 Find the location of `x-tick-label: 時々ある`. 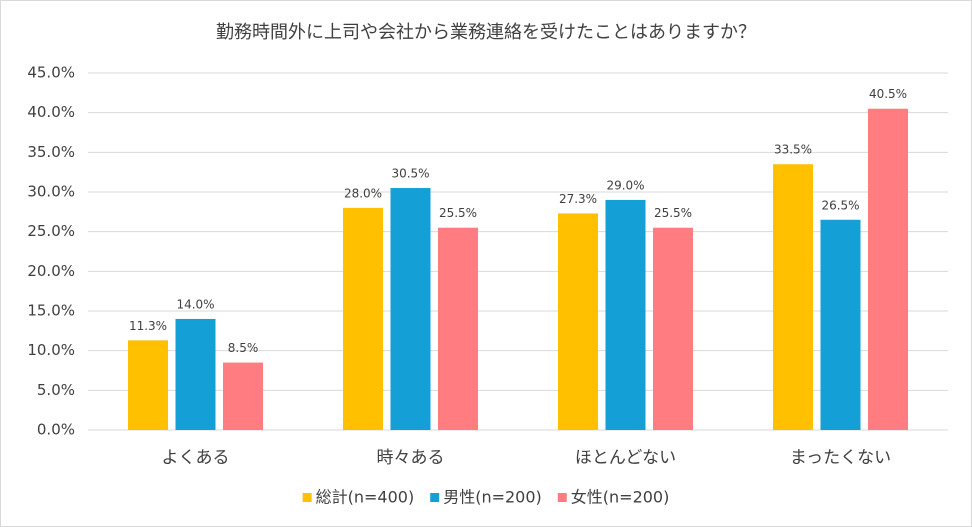

x-tick-label: 時々ある is located at coordinates (411, 458).